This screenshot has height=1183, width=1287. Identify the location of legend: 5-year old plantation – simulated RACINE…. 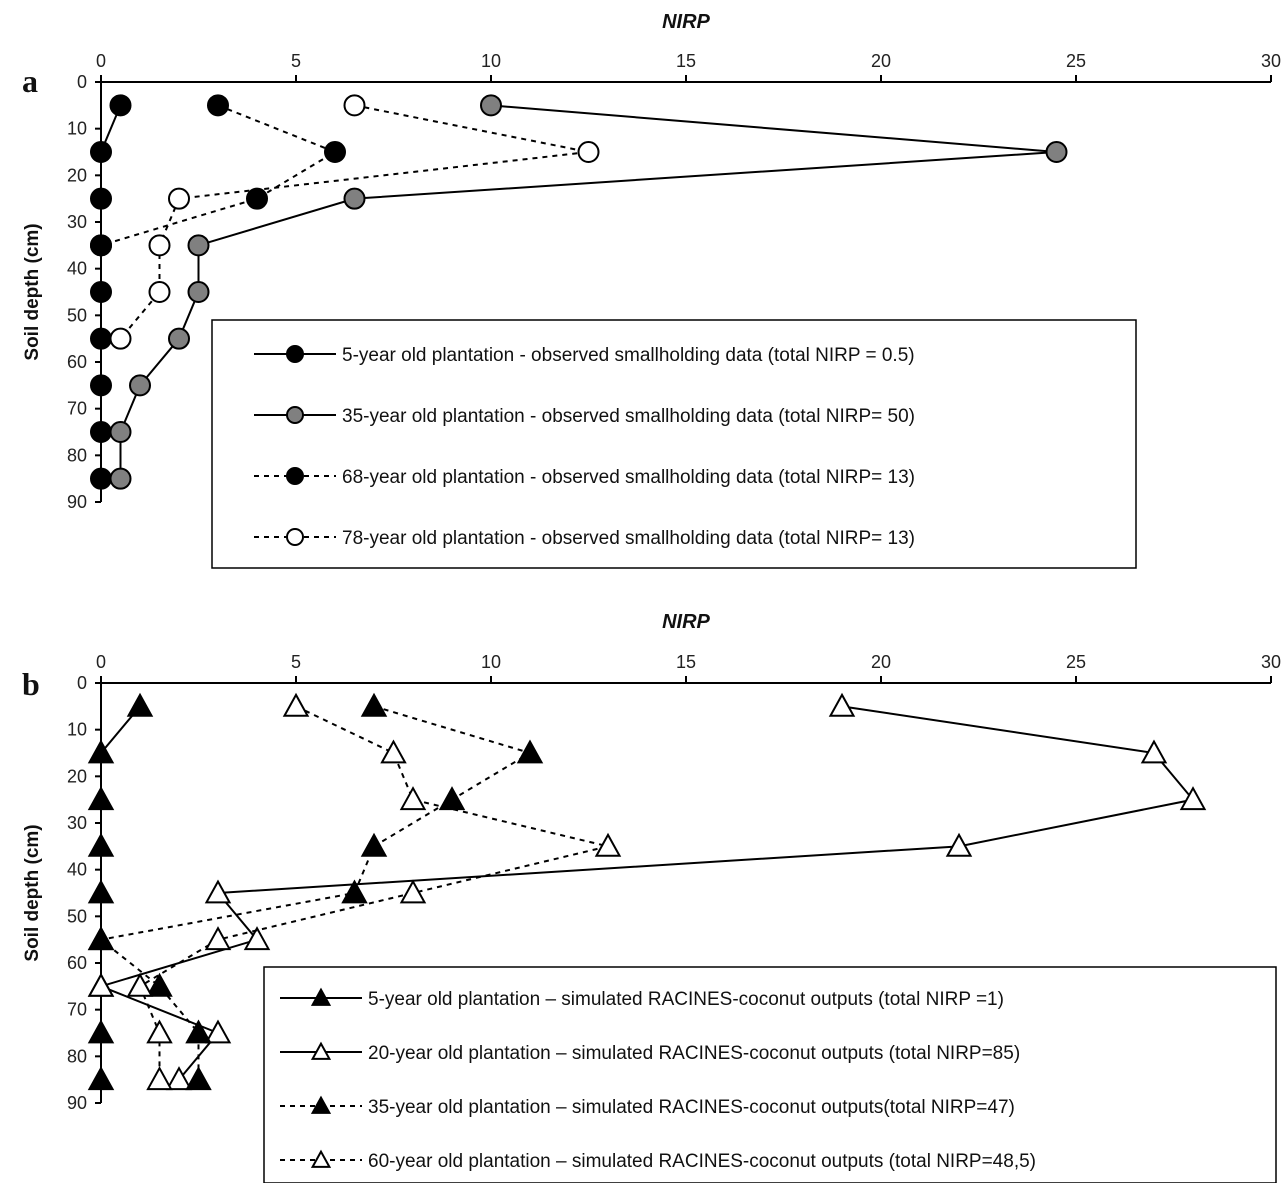
(770, 1074).